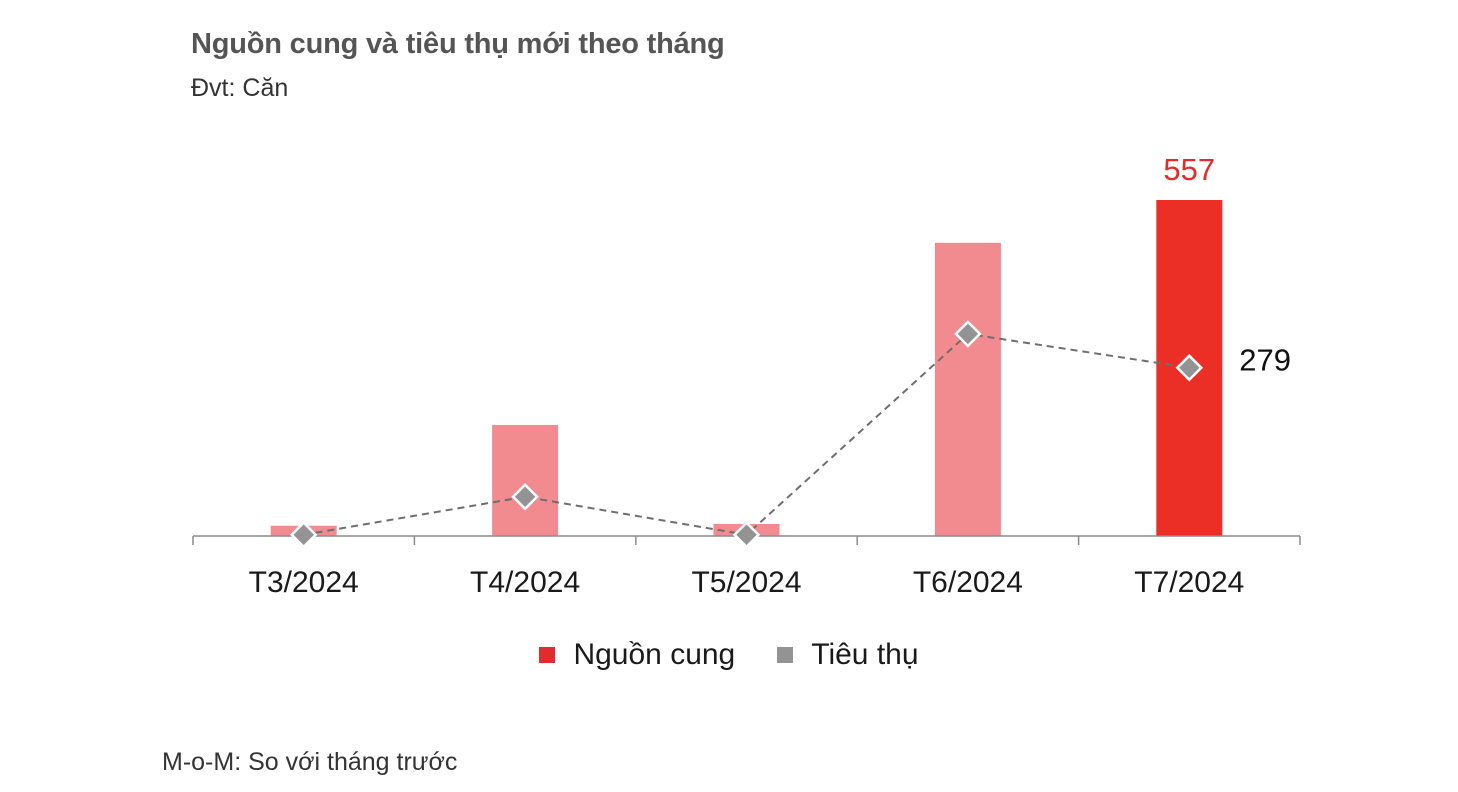 The width and height of the screenshot is (1458, 792). Describe the element at coordinates (1265, 360) in the screenshot. I see `consumption-value-label: 279` at that location.